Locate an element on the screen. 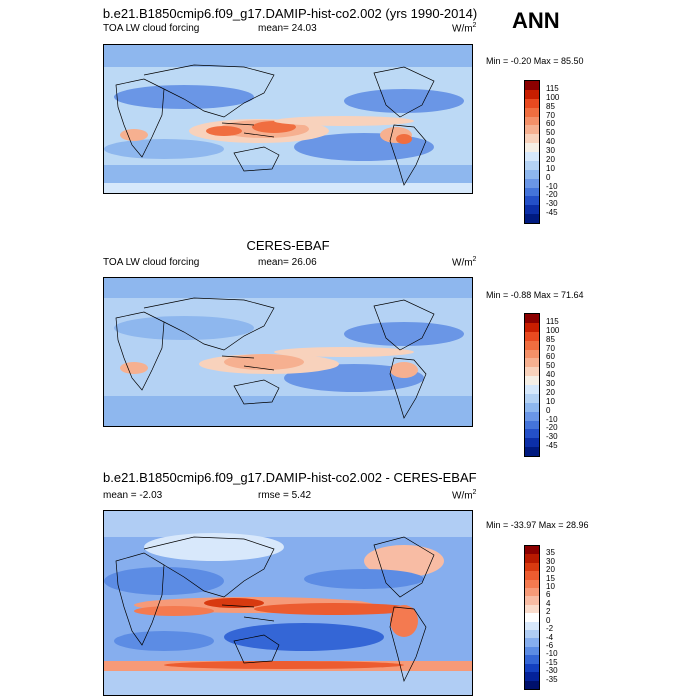  panel1-map is located at coordinates (288, 119).